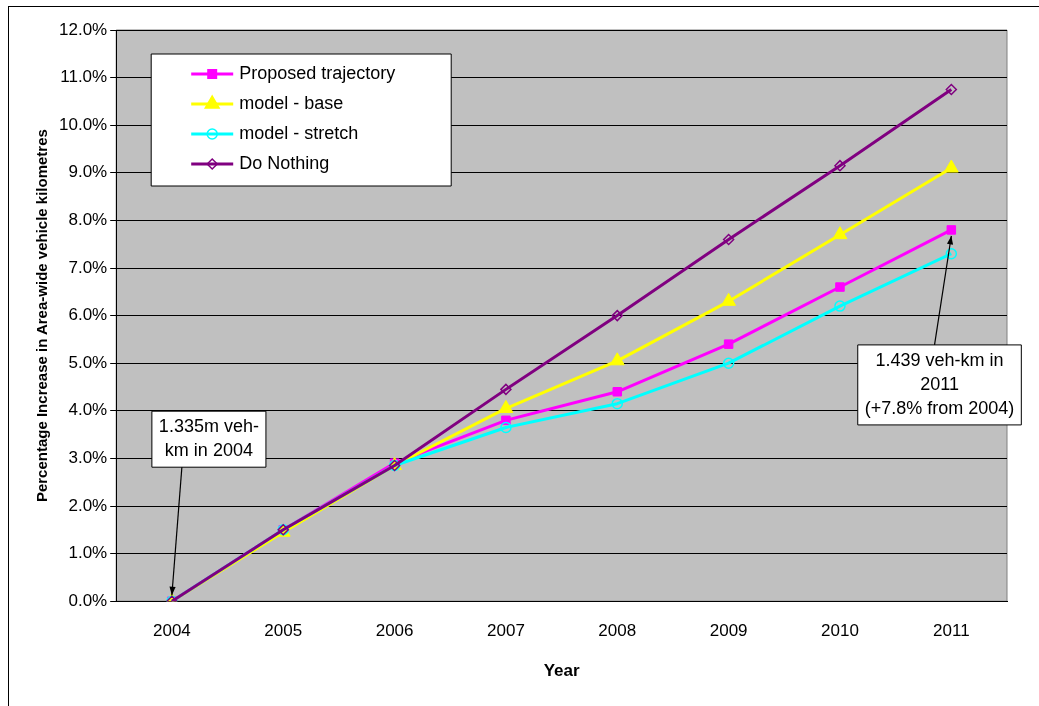 This screenshot has width=1039, height=706. What do you see at coordinates (299, 132) in the screenshot?
I see `legend-label: model - stretch` at bounding box center [299, 132].